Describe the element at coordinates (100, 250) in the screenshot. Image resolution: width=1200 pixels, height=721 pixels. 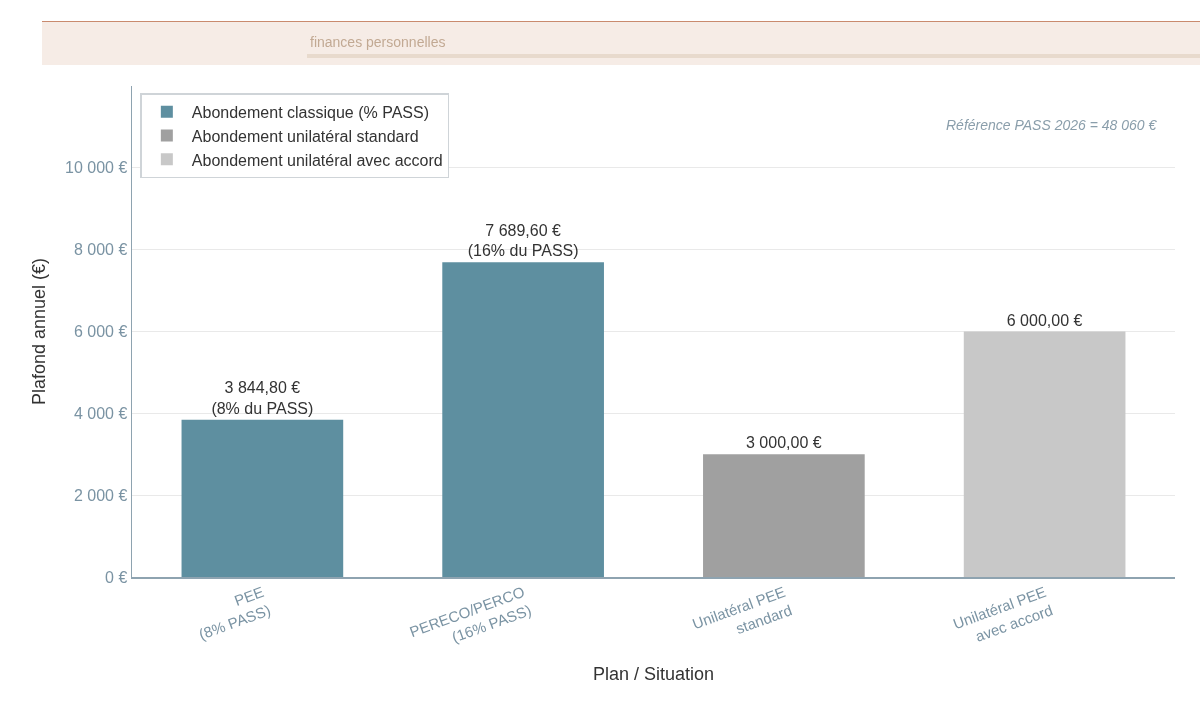
I see `y-tick-label: 8 000 €` at that location.